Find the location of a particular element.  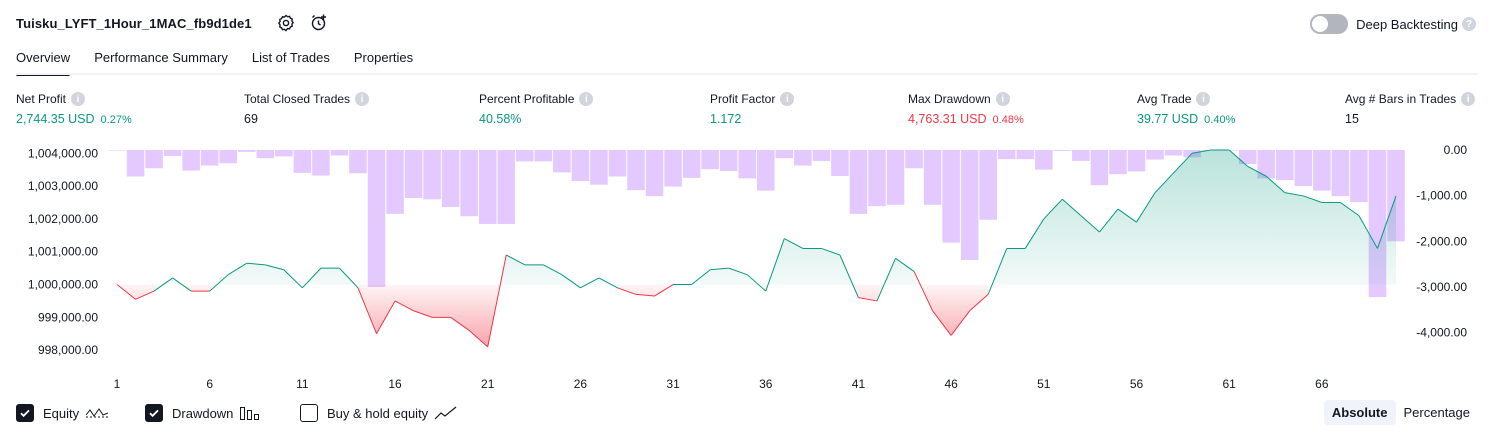

tab-overview: Overview is located at coordinates (43, 61).